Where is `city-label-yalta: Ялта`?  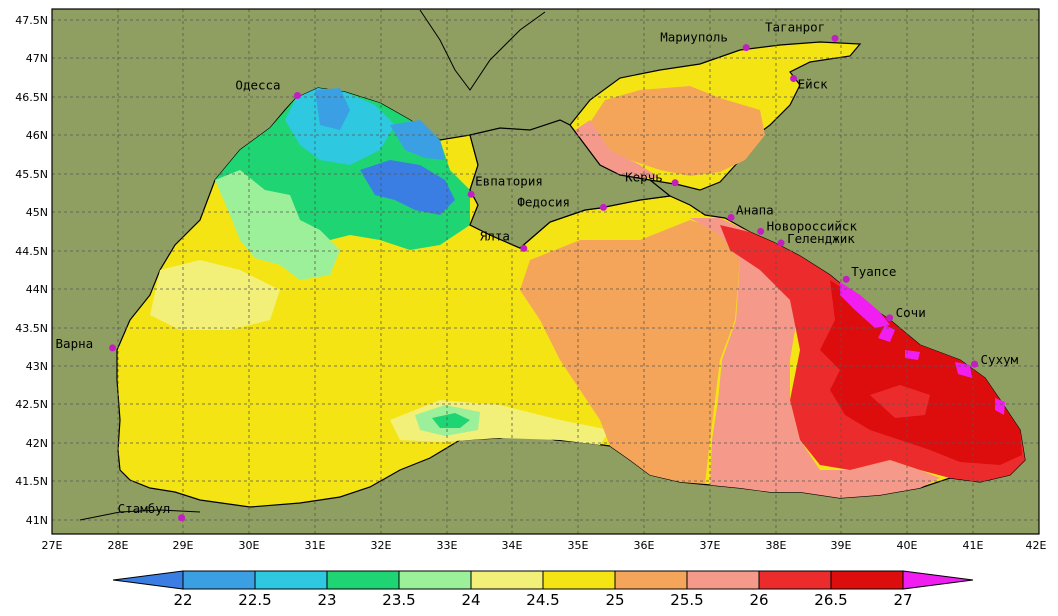
city-label-yalta: Ялта is located at coordinates (495, 235).